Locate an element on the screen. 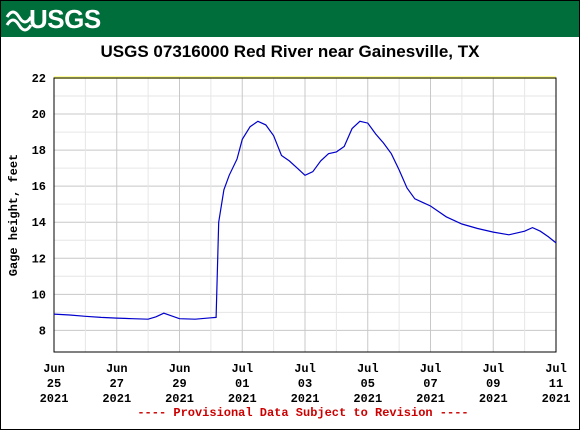  x-tick-label: 05 is located at coordinates (368, 384).